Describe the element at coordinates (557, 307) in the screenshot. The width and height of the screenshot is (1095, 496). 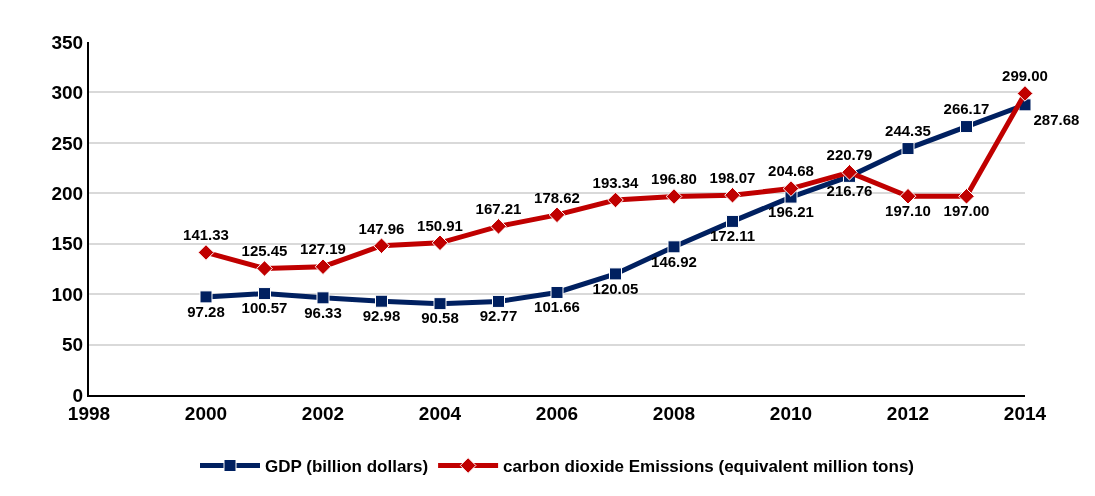
I see `data-label: 101.66` at that location.